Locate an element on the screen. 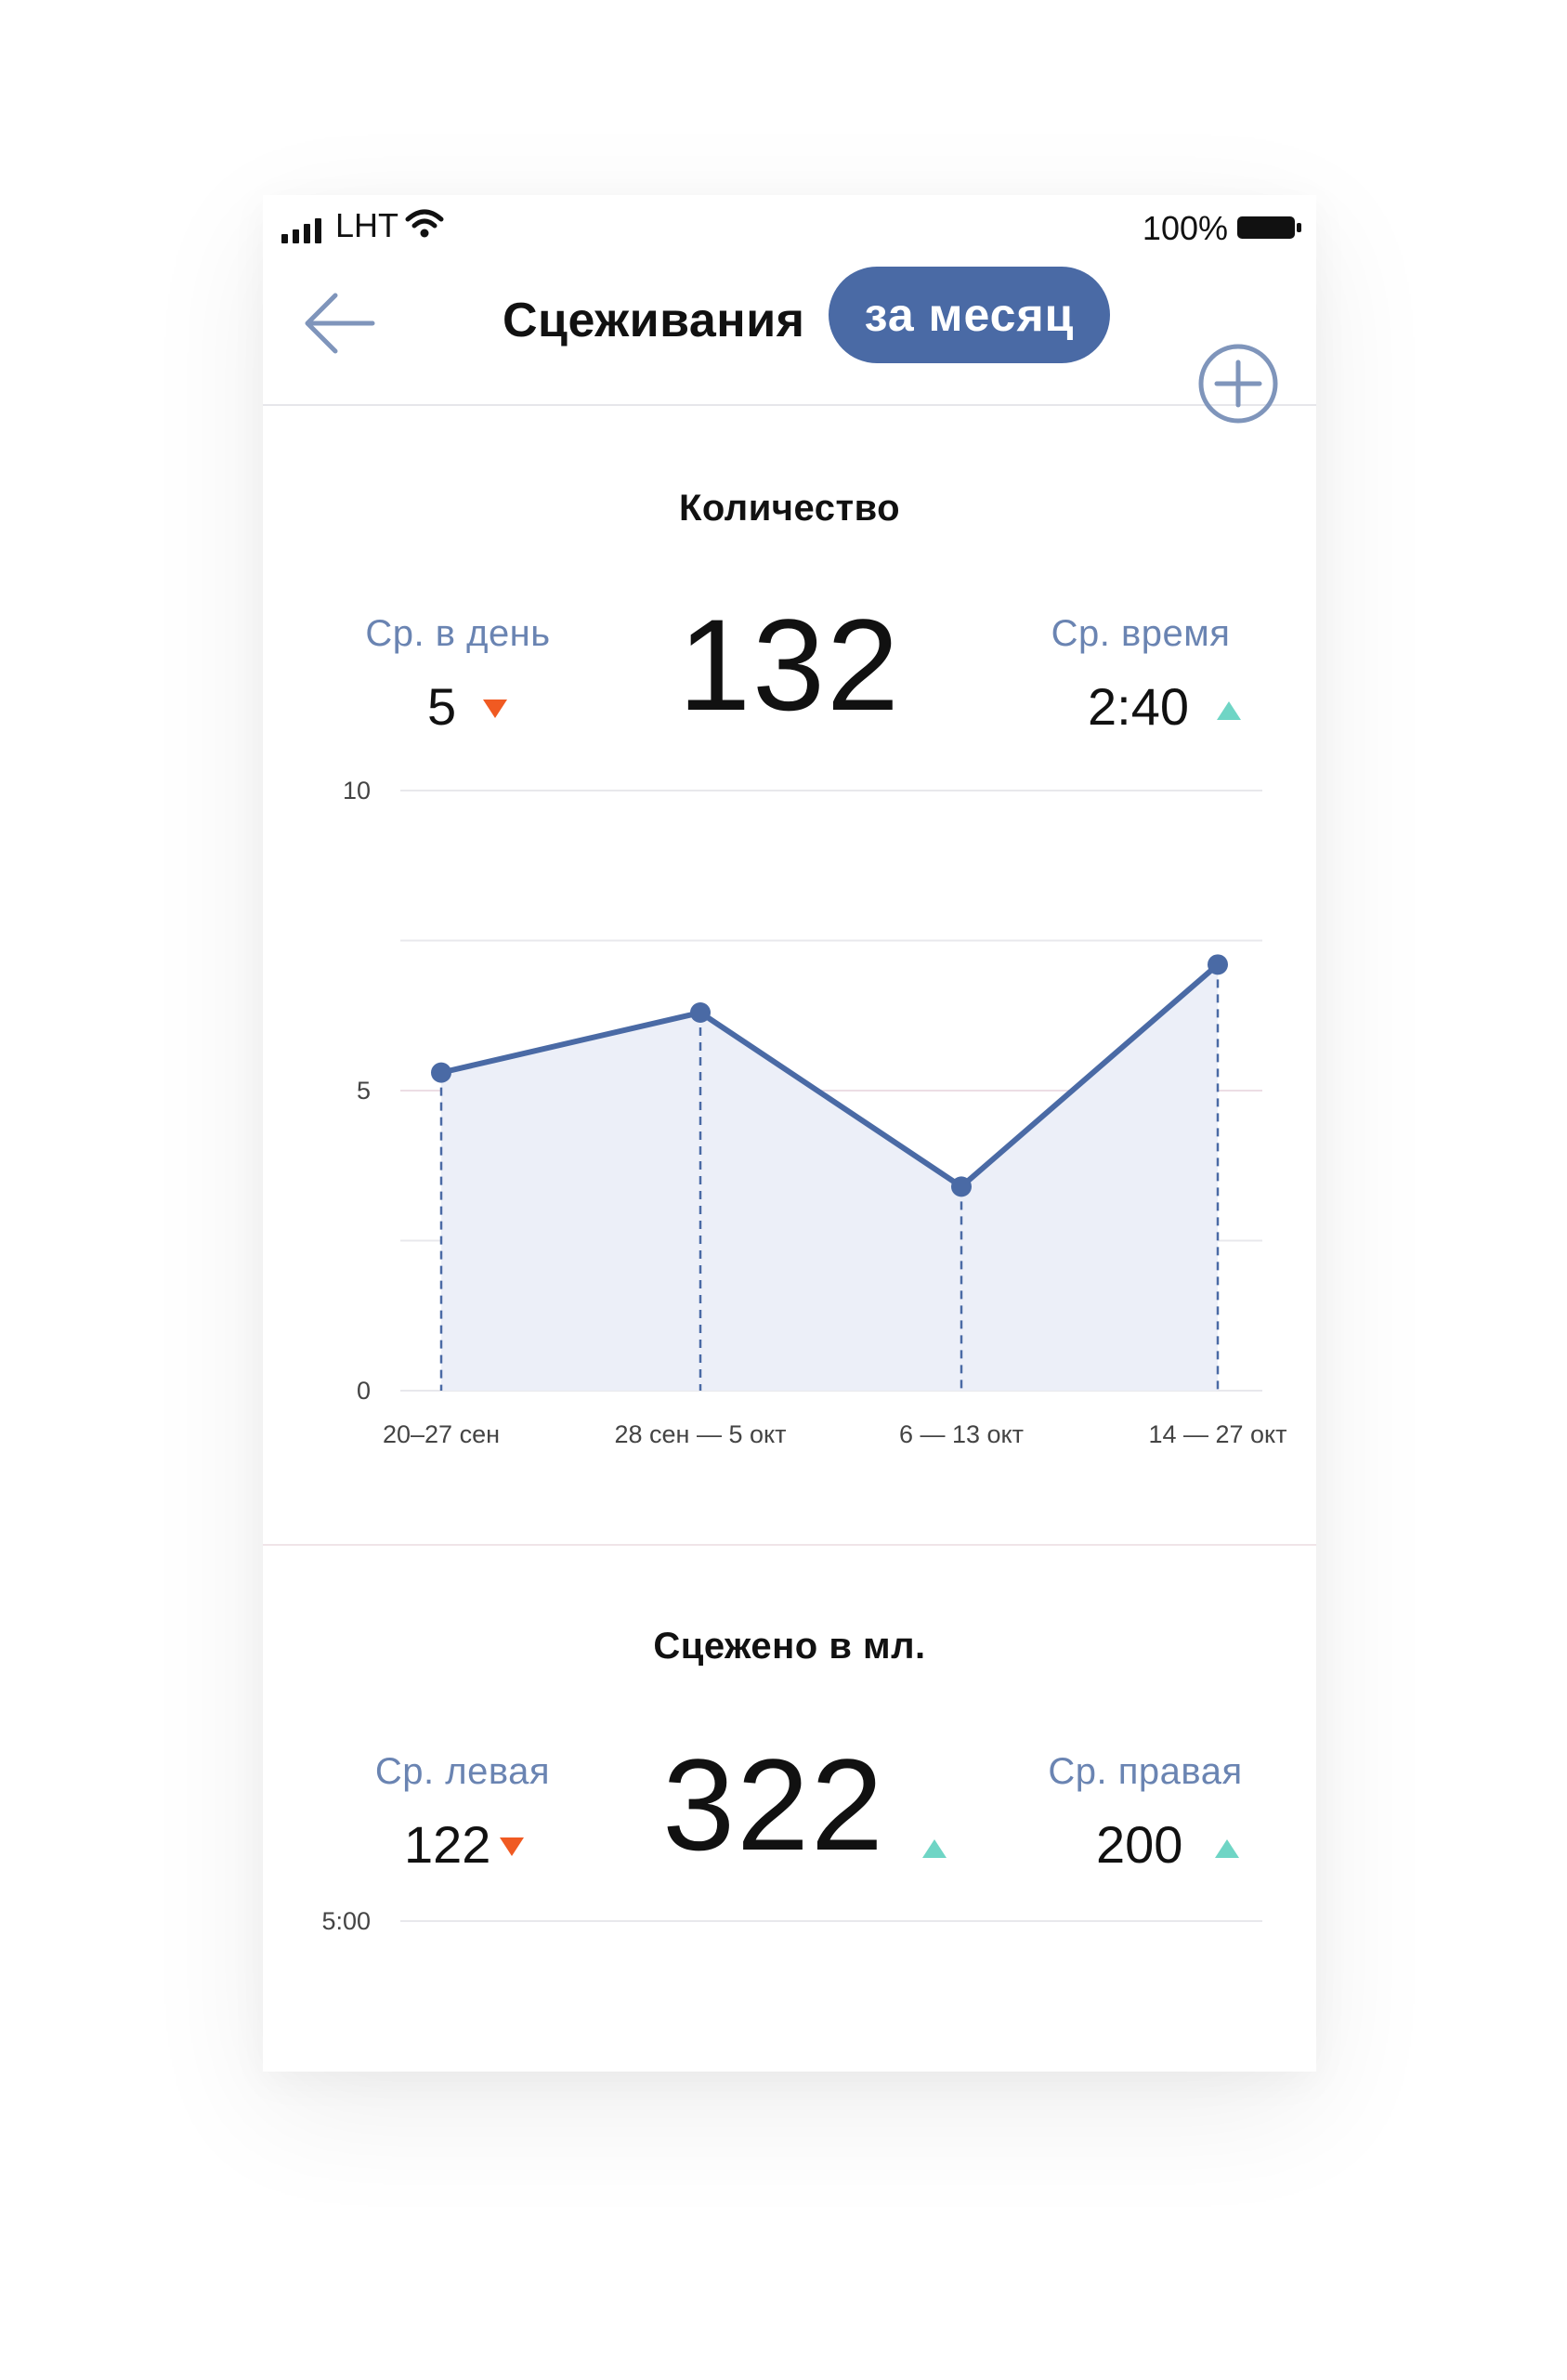 The width and height of the screenshot is (1567, 2380). avg-right-label: Ср. правая is located at coordinates (1145, 1771).